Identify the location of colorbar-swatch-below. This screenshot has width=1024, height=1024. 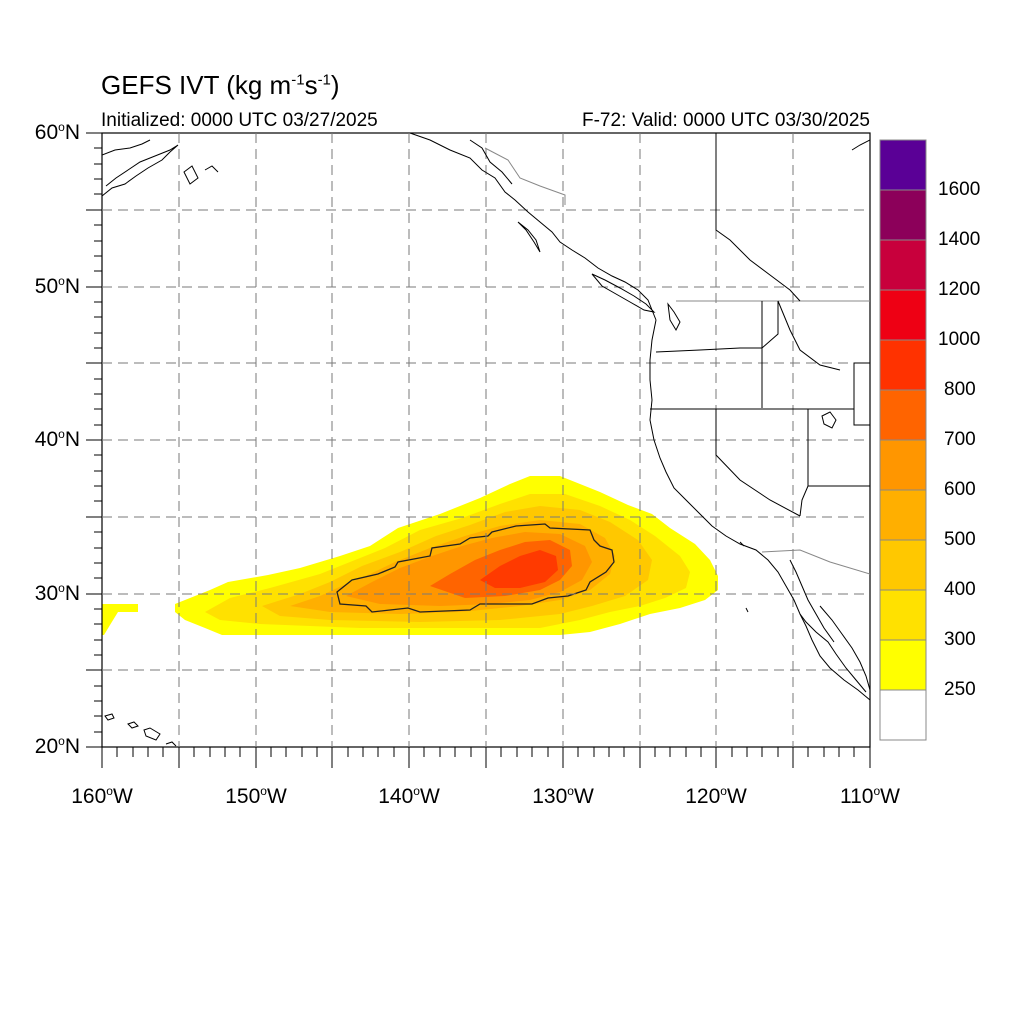
(903, 715).